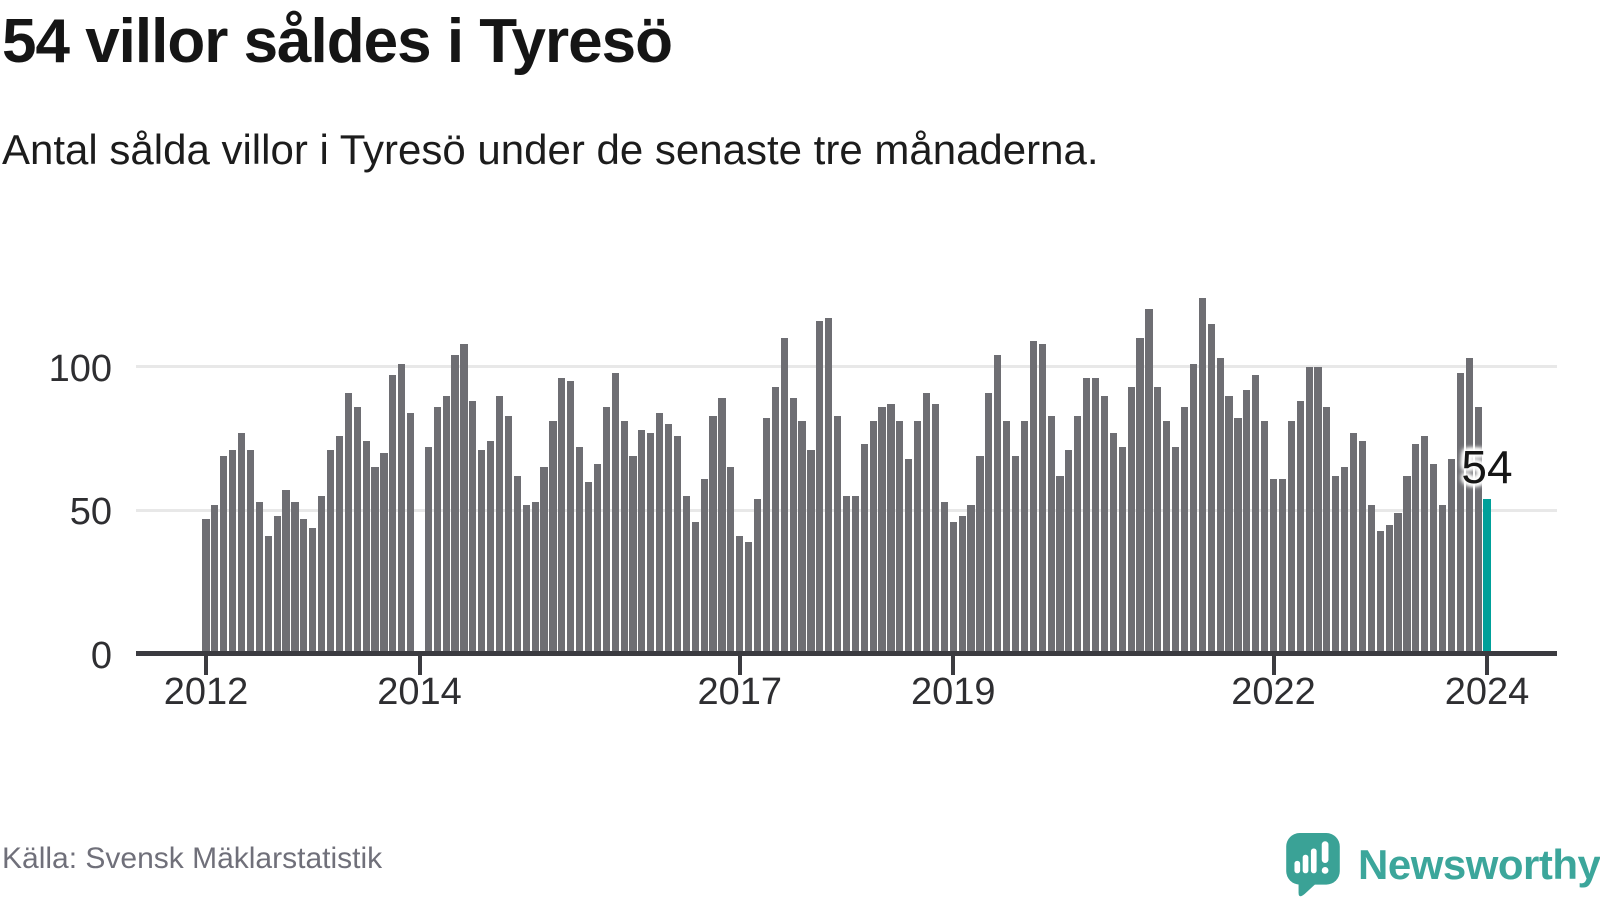  I want to click on newsworthy-bubble-icon, so click(1313, 865).